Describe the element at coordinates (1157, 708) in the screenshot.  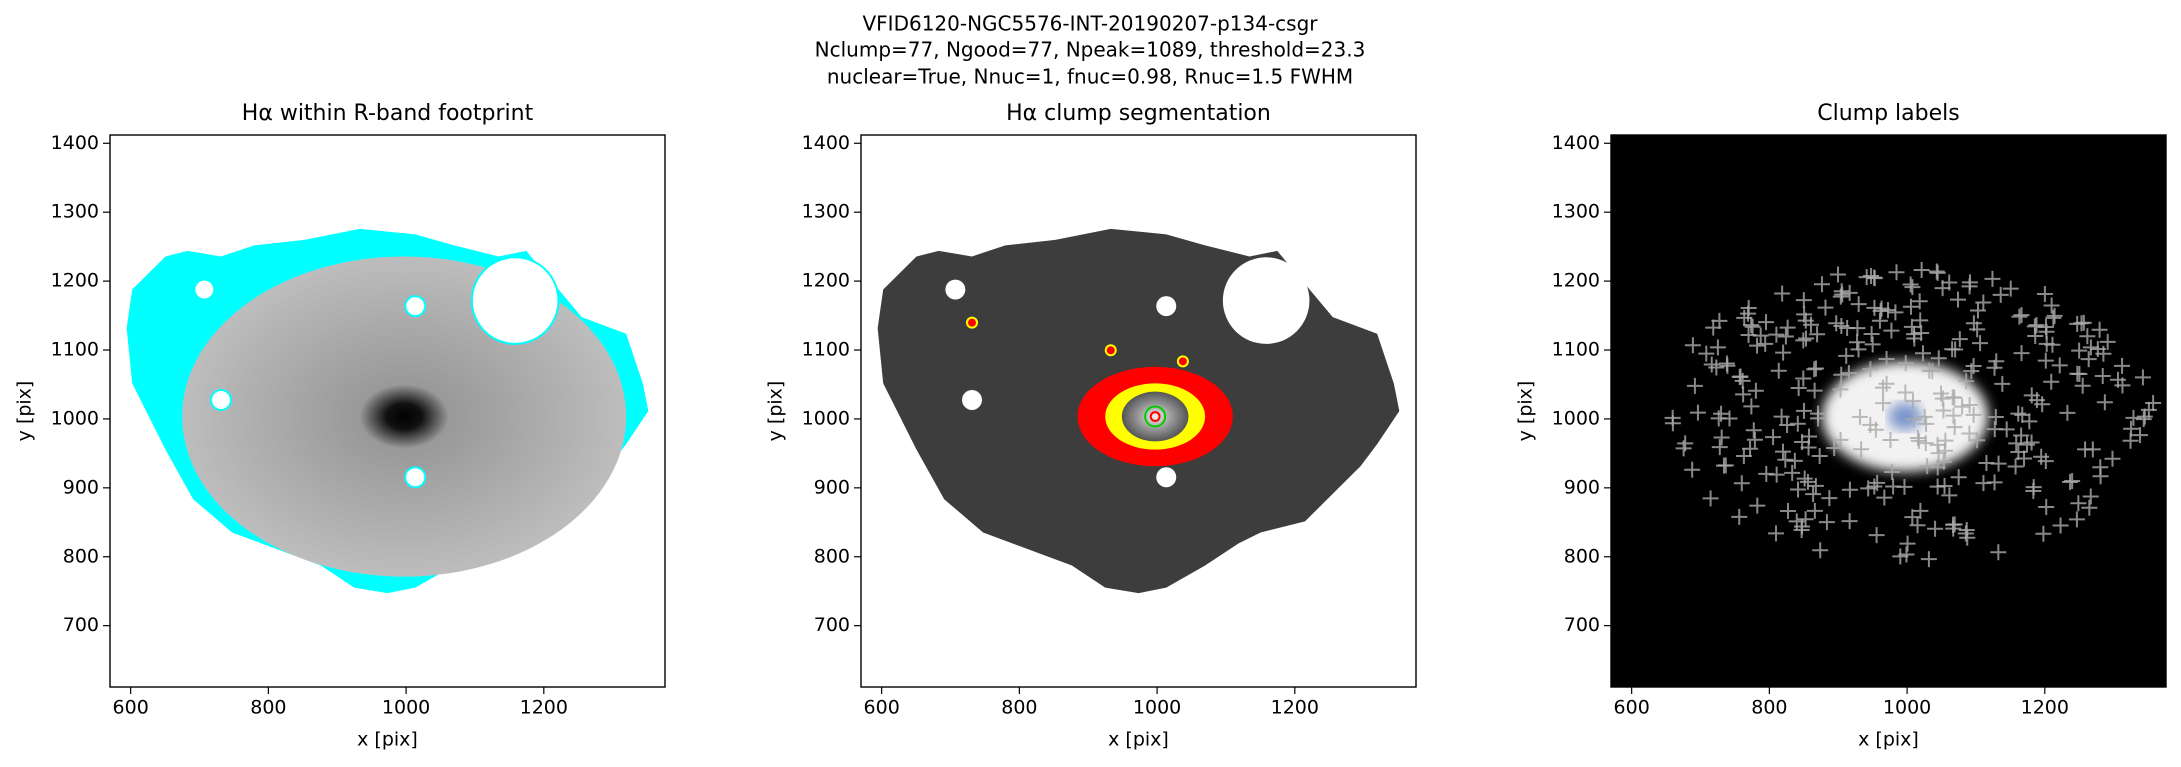
I see `x-tick-label: 1000` at that location.